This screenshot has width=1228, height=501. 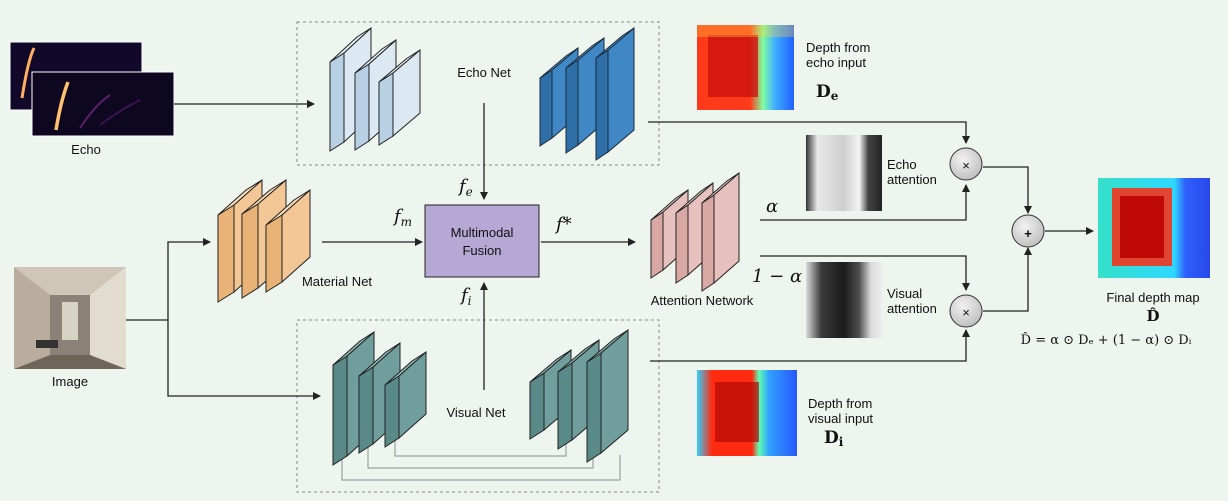 I want to click on symbol-fe: fe, so click(x=465, y=187).